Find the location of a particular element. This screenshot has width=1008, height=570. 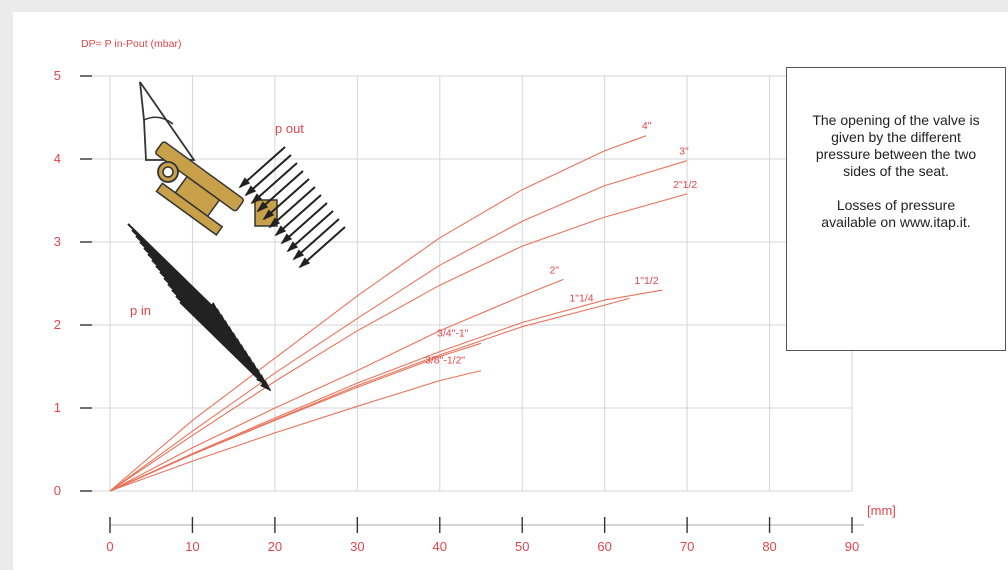

curve-label: 3" is located at coordinates (684, 152).